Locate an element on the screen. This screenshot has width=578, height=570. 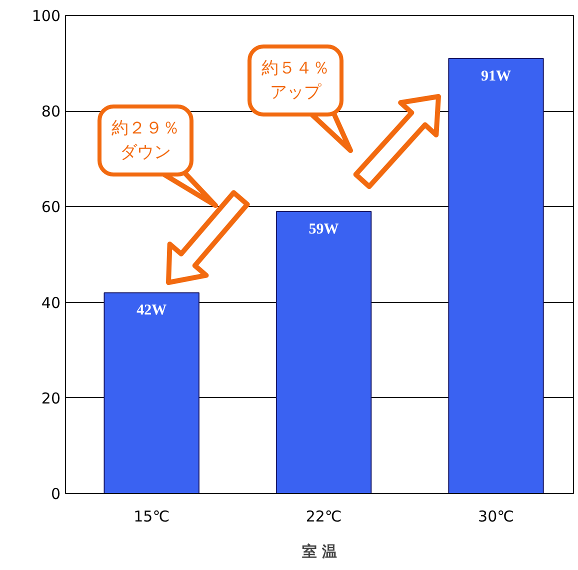
y-tick-label: 60 is located at coordinates (51, 207).